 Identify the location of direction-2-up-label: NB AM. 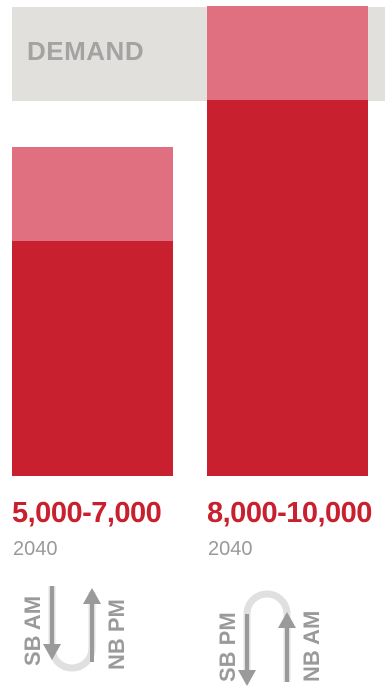
(311, 646).